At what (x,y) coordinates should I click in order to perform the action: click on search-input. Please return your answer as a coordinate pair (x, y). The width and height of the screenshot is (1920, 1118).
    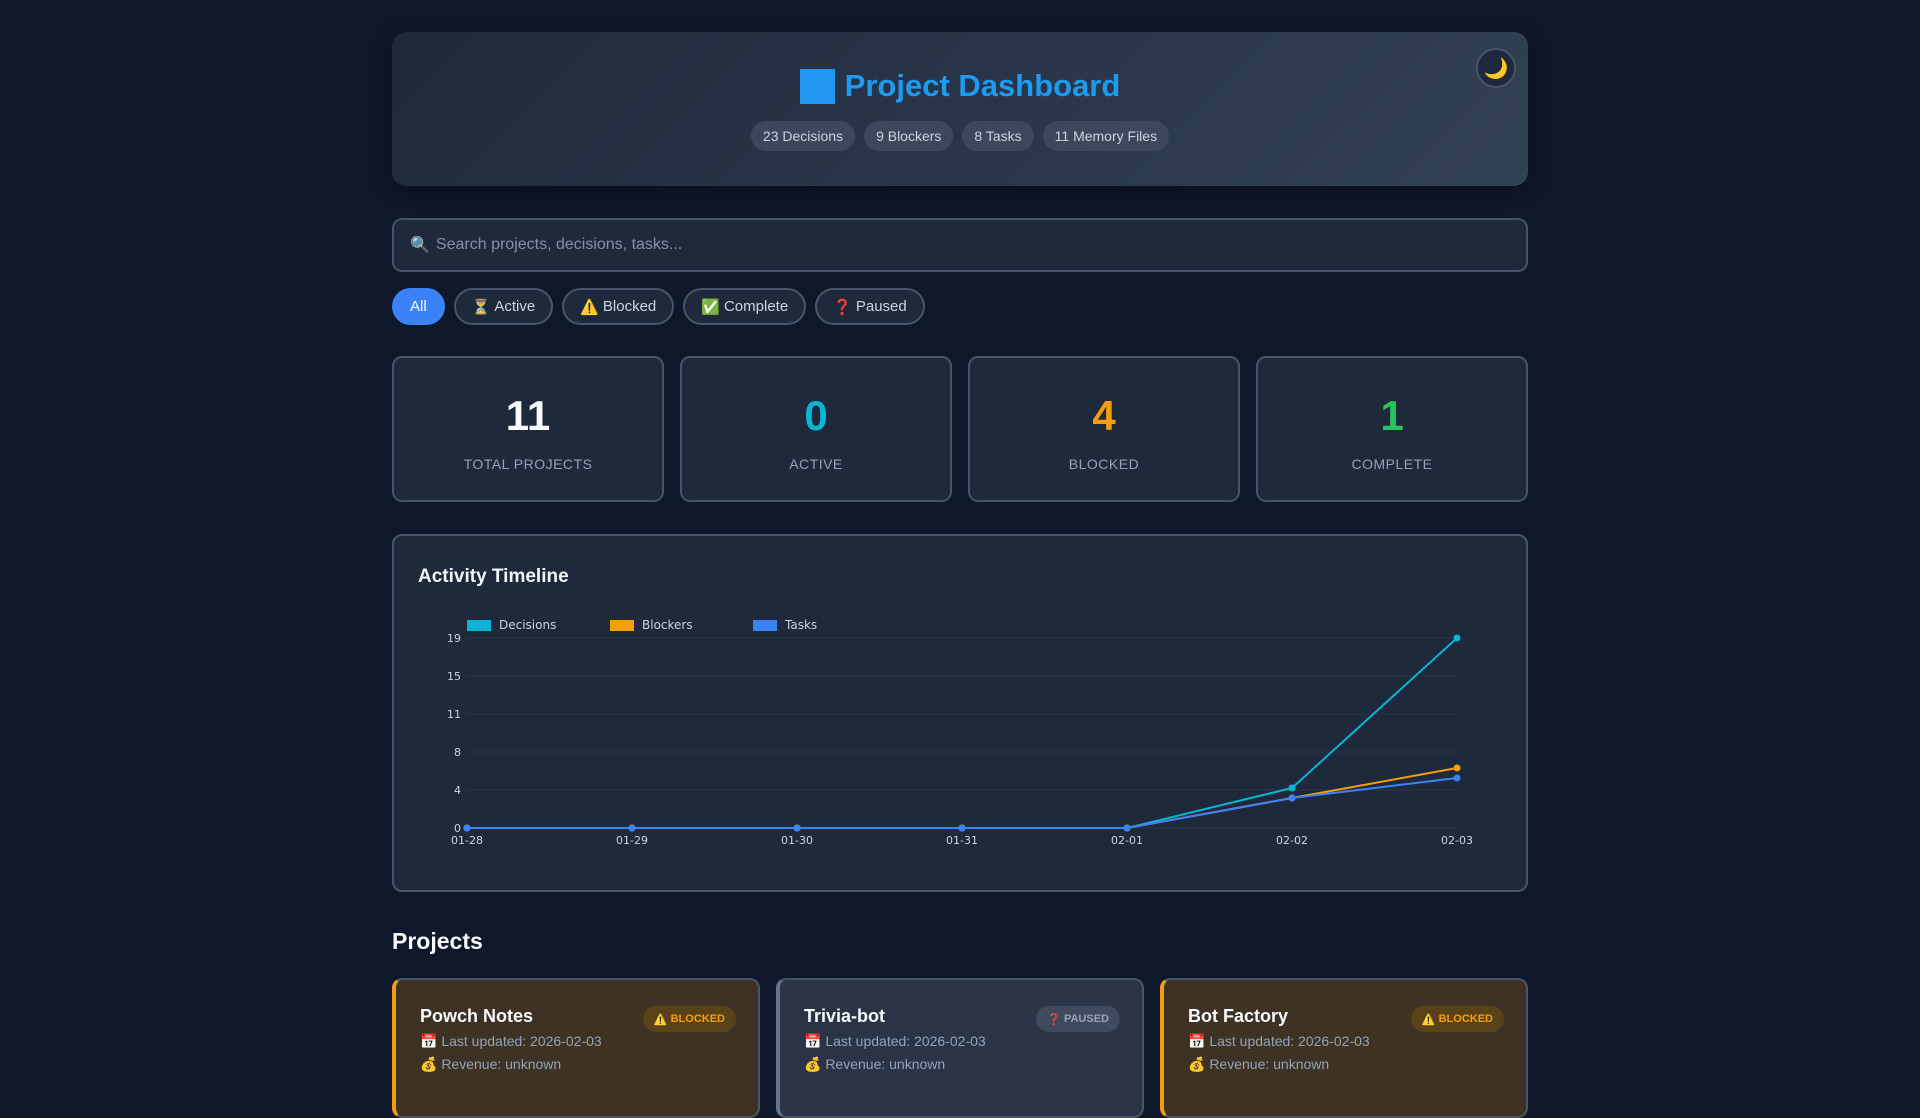
    Looking at the image, I should click on (935, 245).